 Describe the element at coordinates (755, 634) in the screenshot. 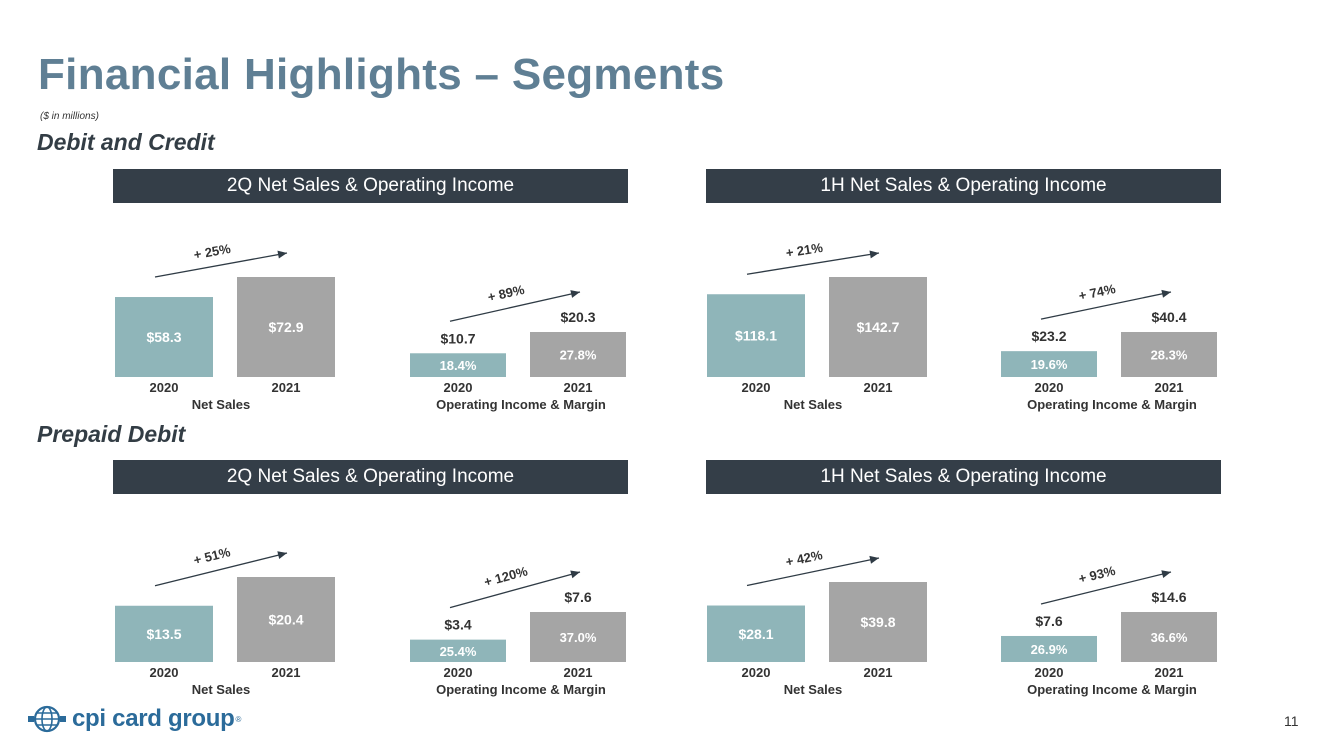

I see `data-label-value-2020: $28.1` at that location.